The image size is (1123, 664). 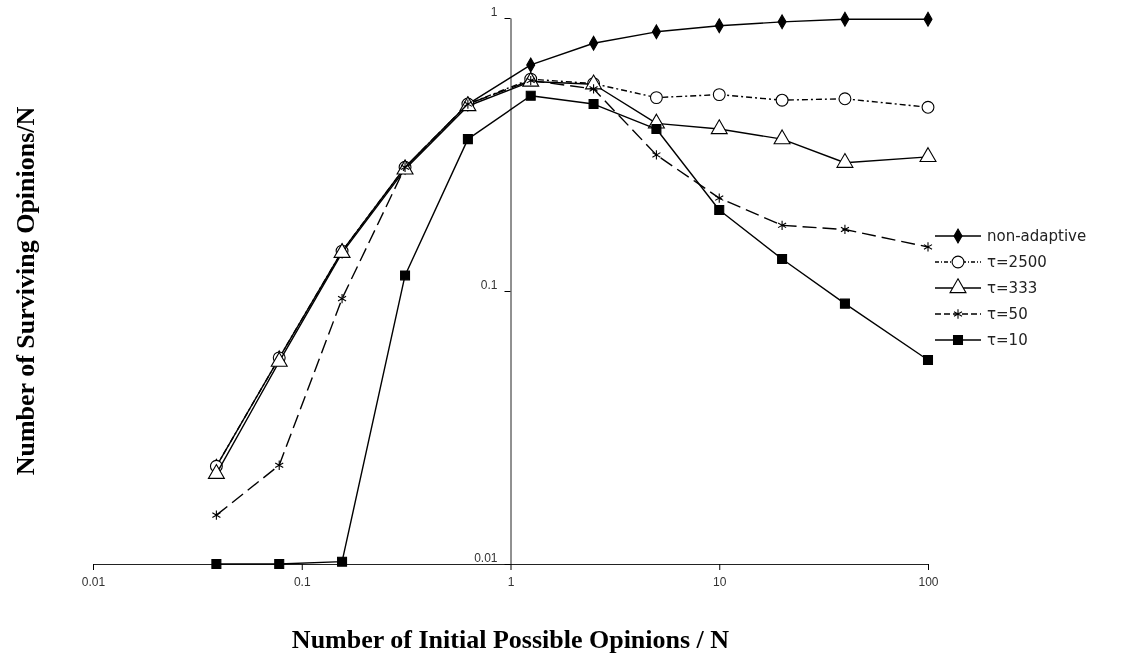 I want to click on x-tick-label: 1, so click(x=511, y=582).